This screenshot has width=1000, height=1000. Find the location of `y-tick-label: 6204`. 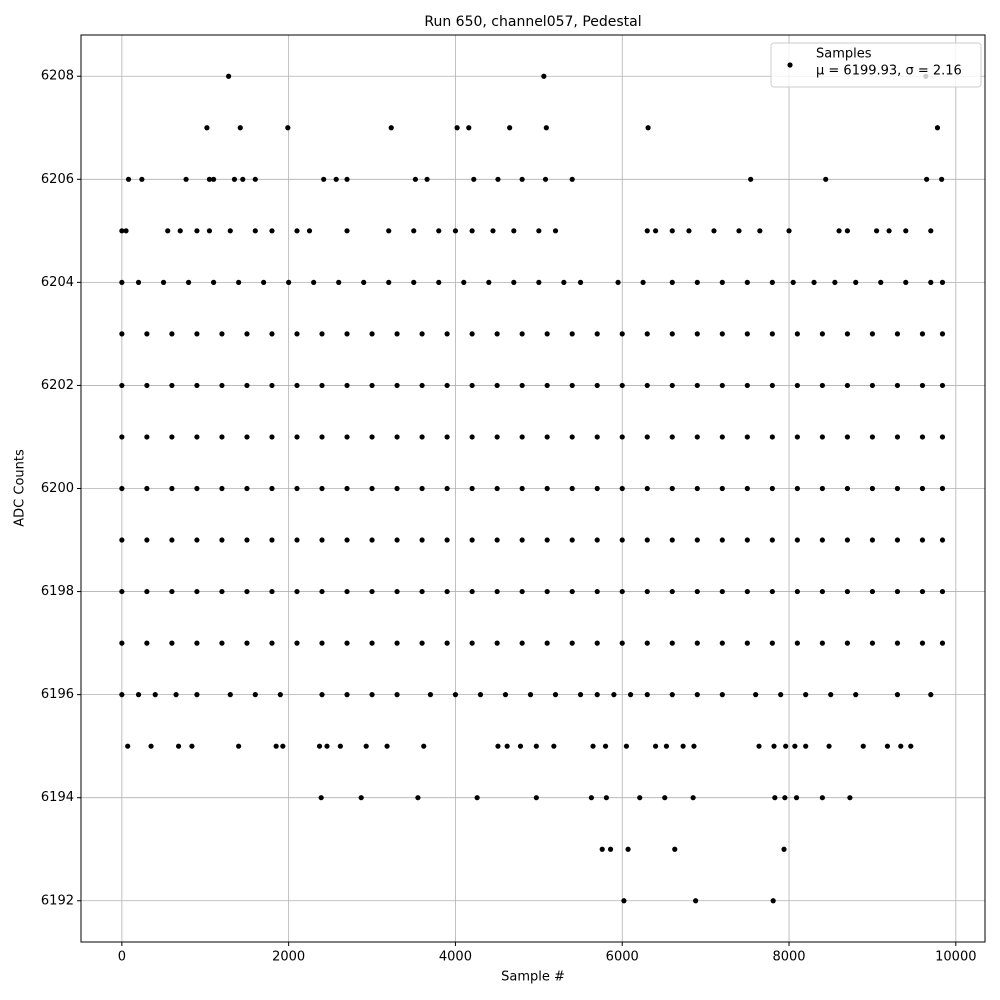

y-tick-label: 6204 is located at coordinates (57, 282).